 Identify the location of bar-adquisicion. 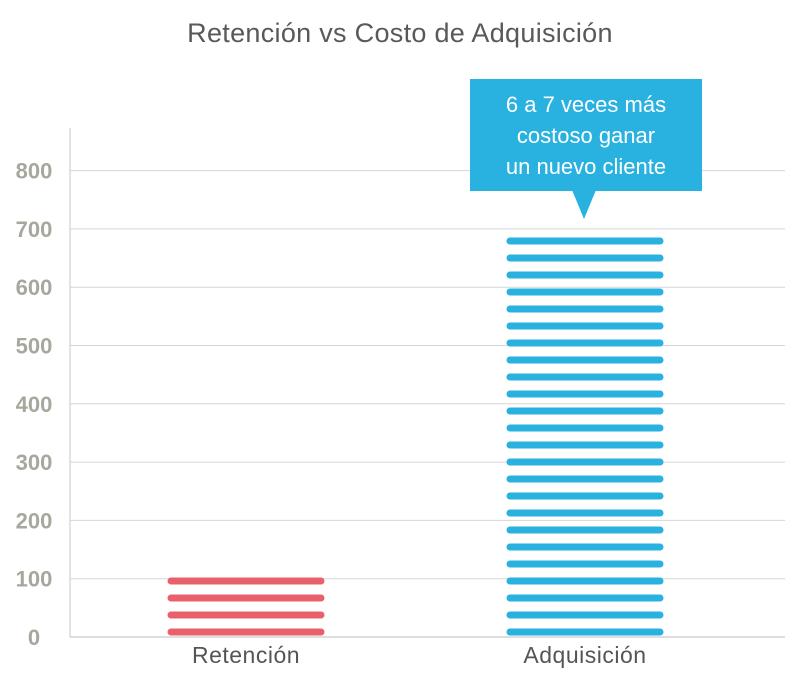
(585, 436).